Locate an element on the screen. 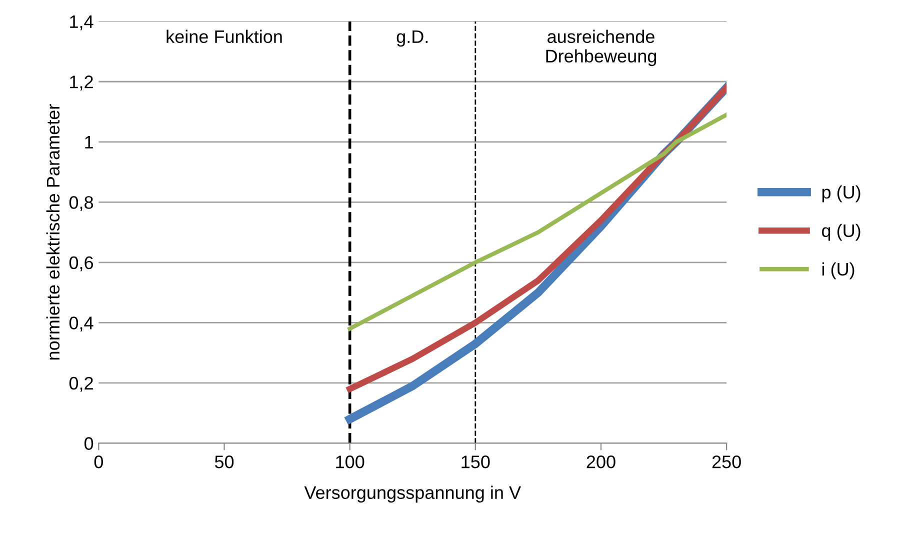  y-tick-label: 1,4 is located at coordinates (82, 22).